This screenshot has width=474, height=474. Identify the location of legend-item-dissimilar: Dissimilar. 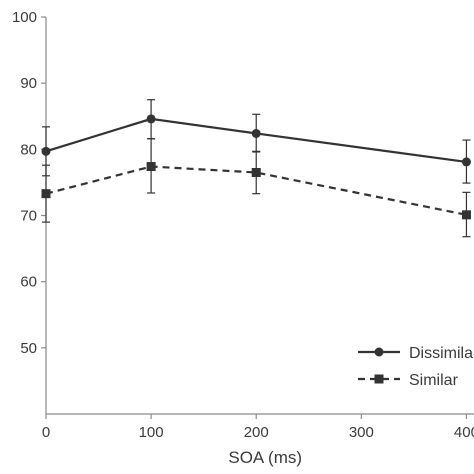
(416, 353).